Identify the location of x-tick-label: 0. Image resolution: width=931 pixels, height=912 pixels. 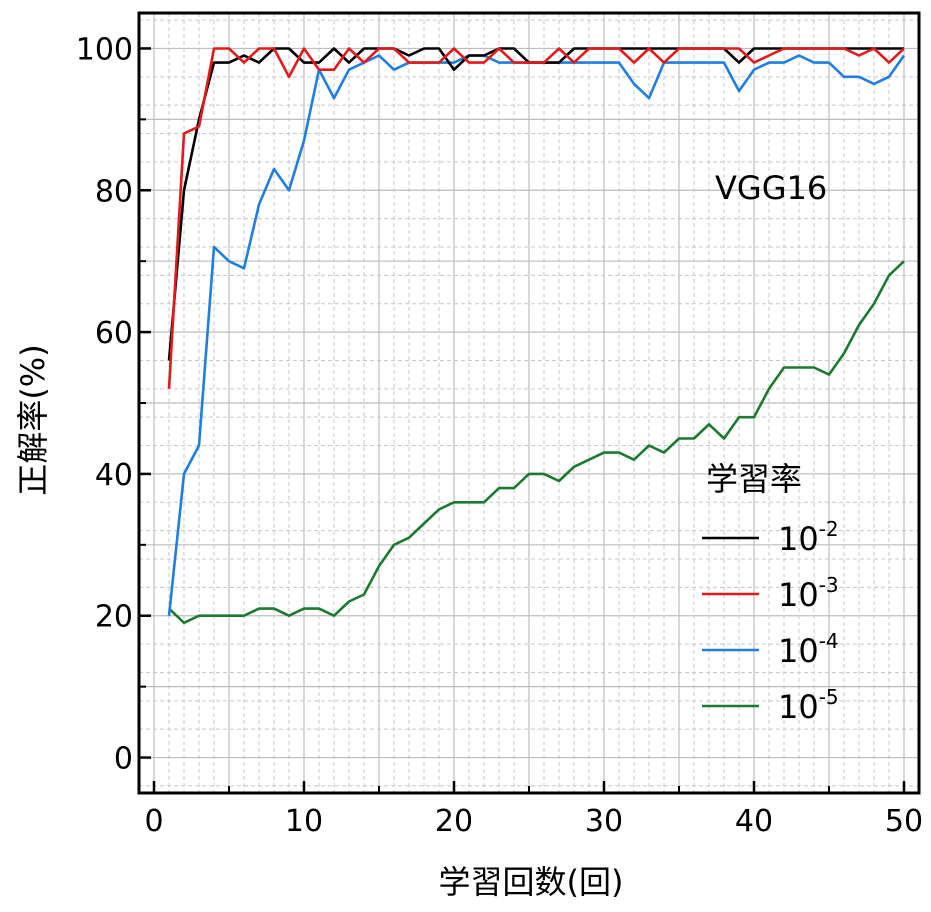
(153, 821).